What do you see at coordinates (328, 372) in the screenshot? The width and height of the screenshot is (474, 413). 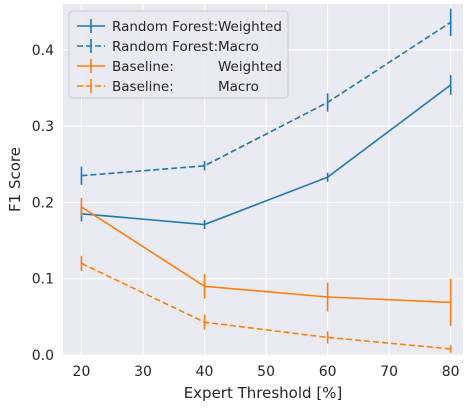 I see `x-tick-label: 60` at bounding box center [328, 372].